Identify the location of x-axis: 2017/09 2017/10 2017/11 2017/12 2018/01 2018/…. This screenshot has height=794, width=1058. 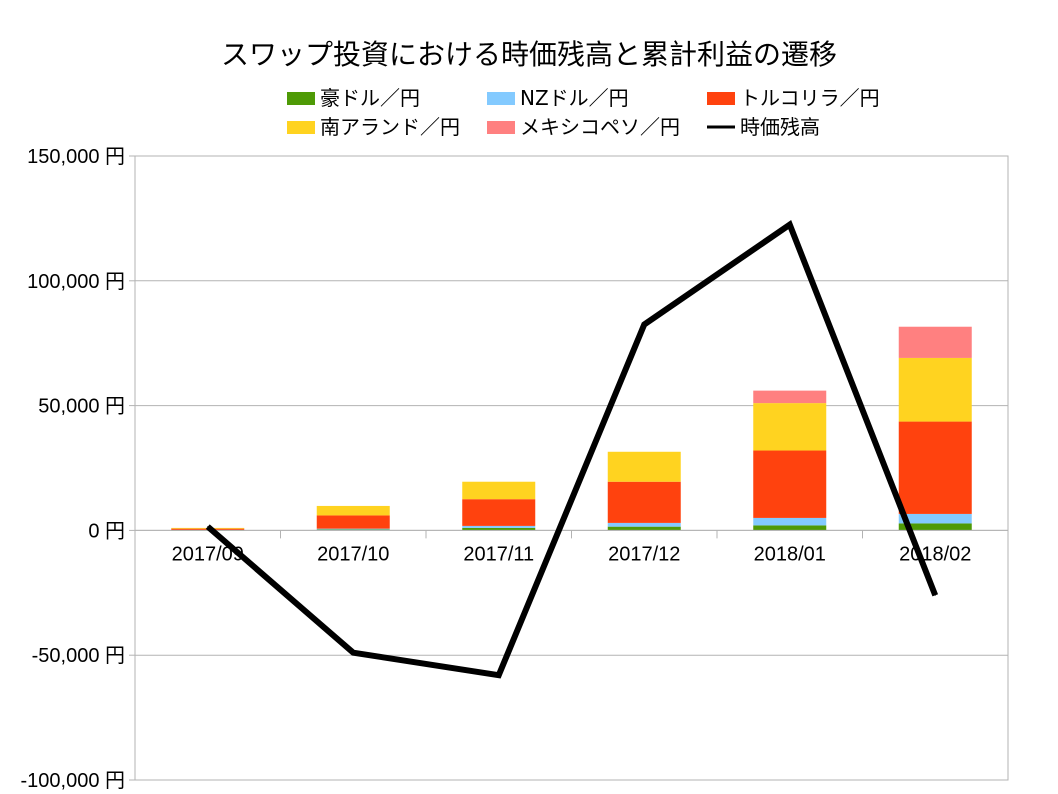
(571, 547).